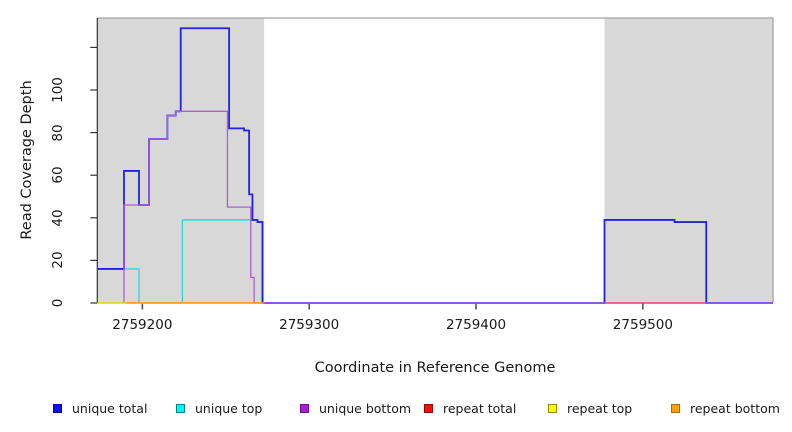  I want to click on legend-item-repeat-top: repeat top, so click(590, 408).